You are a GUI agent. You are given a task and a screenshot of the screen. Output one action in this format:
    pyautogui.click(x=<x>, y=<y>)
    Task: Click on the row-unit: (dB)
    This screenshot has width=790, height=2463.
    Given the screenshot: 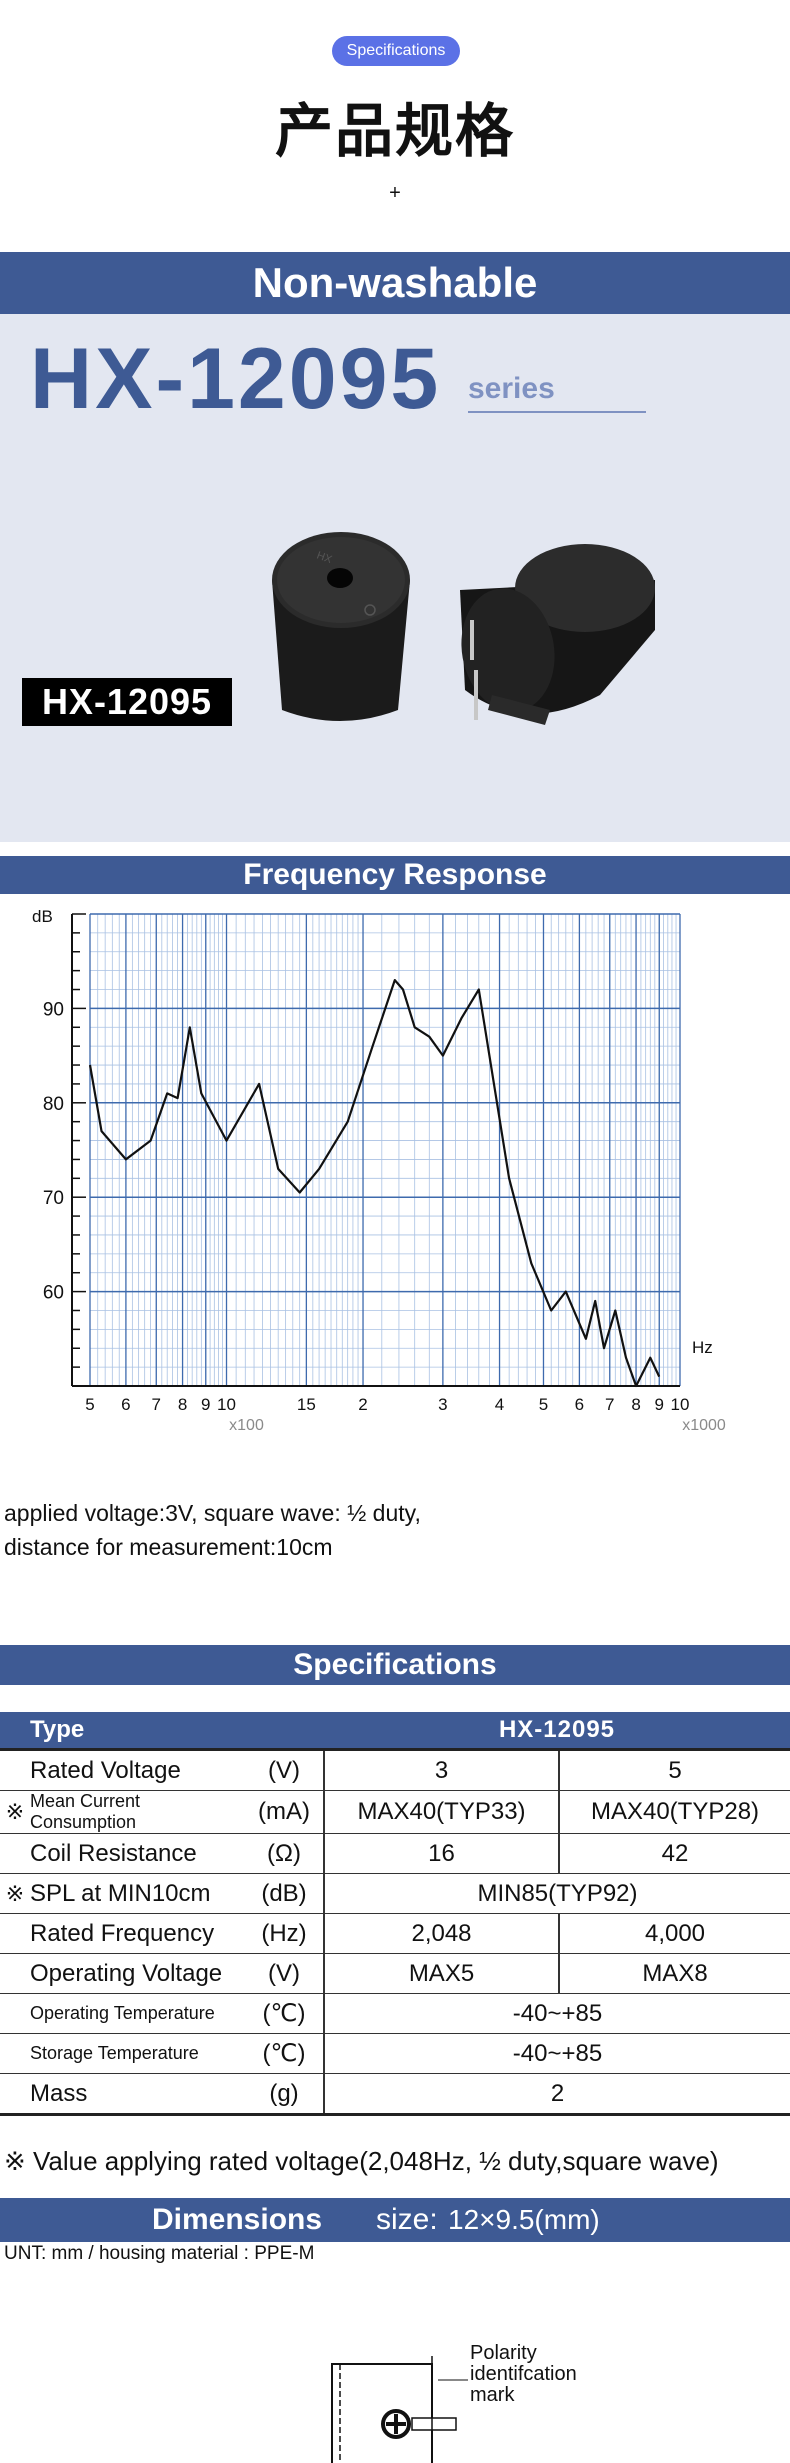 What is the action you would take?
    pyautogui.click(x=285, y=1893)
    